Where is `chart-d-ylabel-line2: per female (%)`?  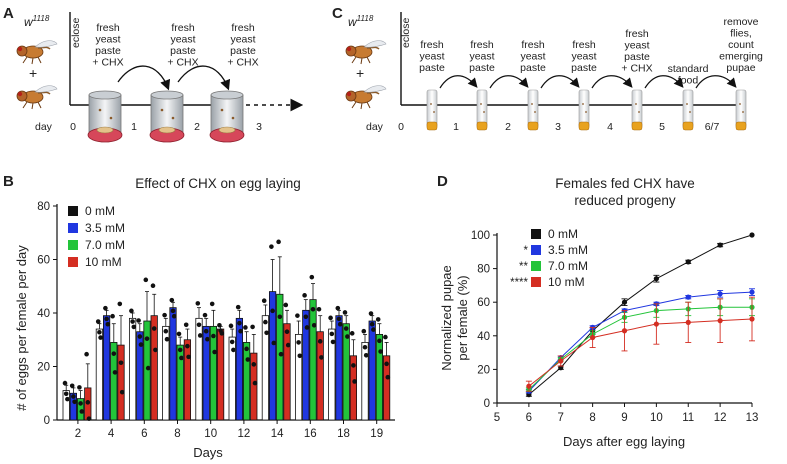
chart-d-ylabel-line2: per female (%) is located at coordinates (462, 317).